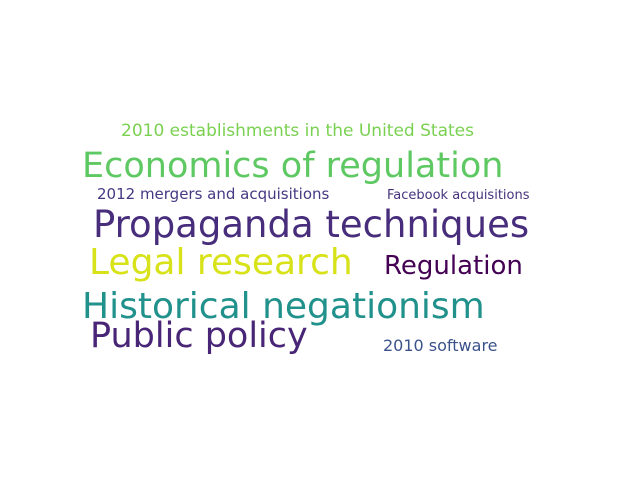 This screenshot has height=480, width=640. What do you see at coordinates (283, 306) in the screenshot?
I see `word-historical-negationism: Historical negationism` at bounding box center [283, 306].